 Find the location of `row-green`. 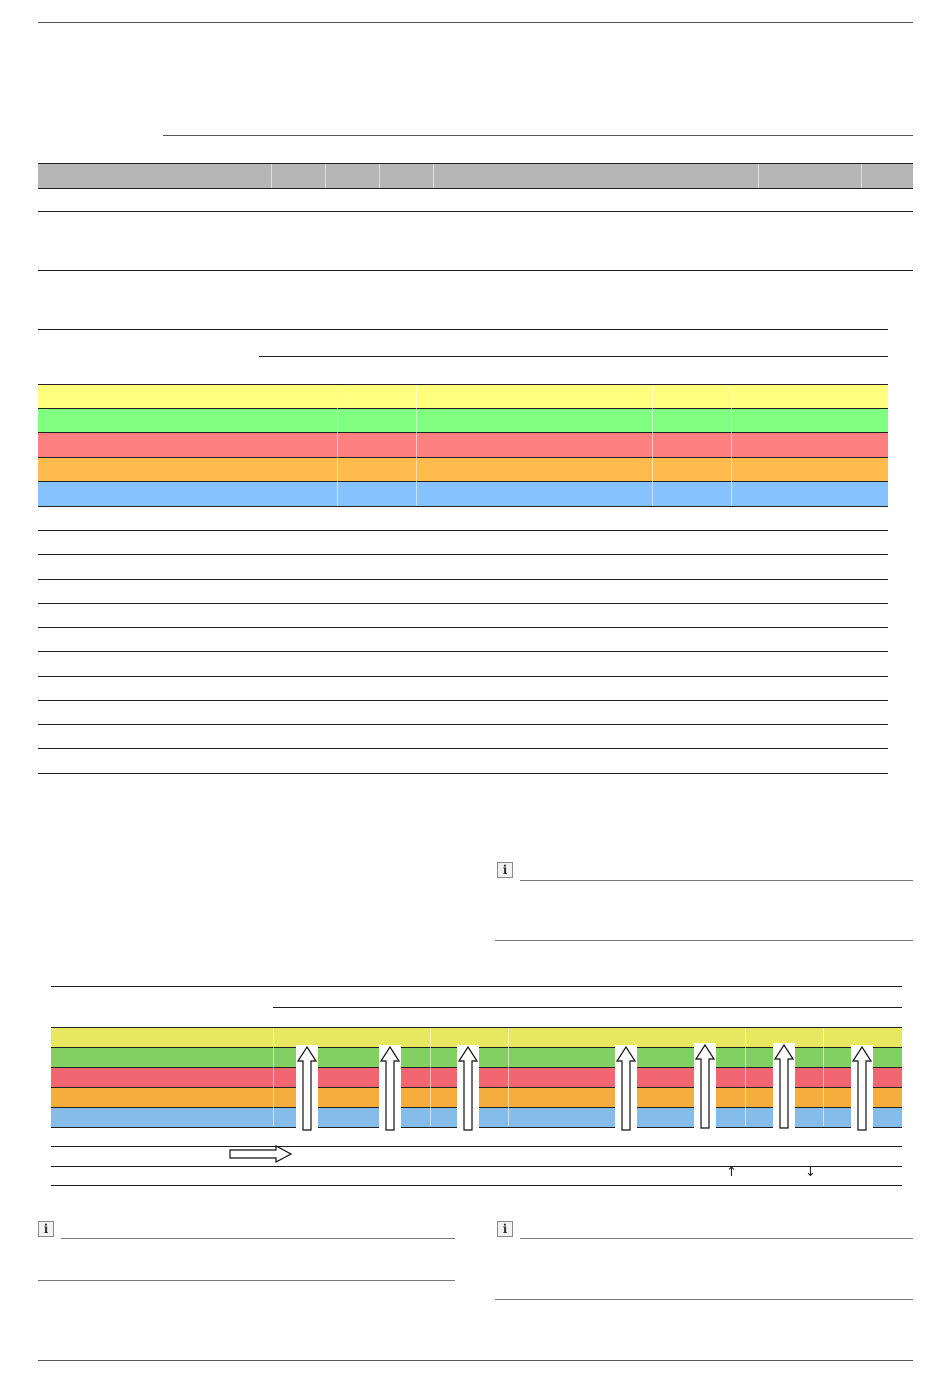

row-green is located at coordinates (463, 420).